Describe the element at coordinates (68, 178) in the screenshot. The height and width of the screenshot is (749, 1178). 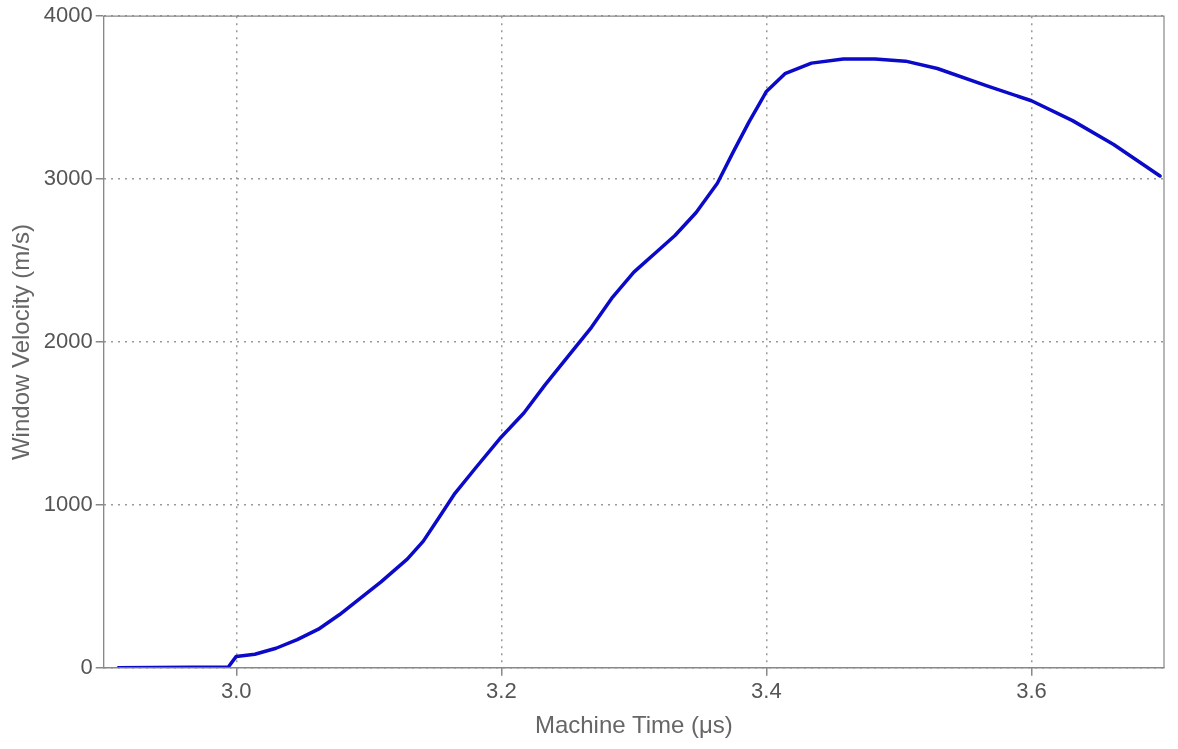
I see `y-tick-label: 3000` at that location.